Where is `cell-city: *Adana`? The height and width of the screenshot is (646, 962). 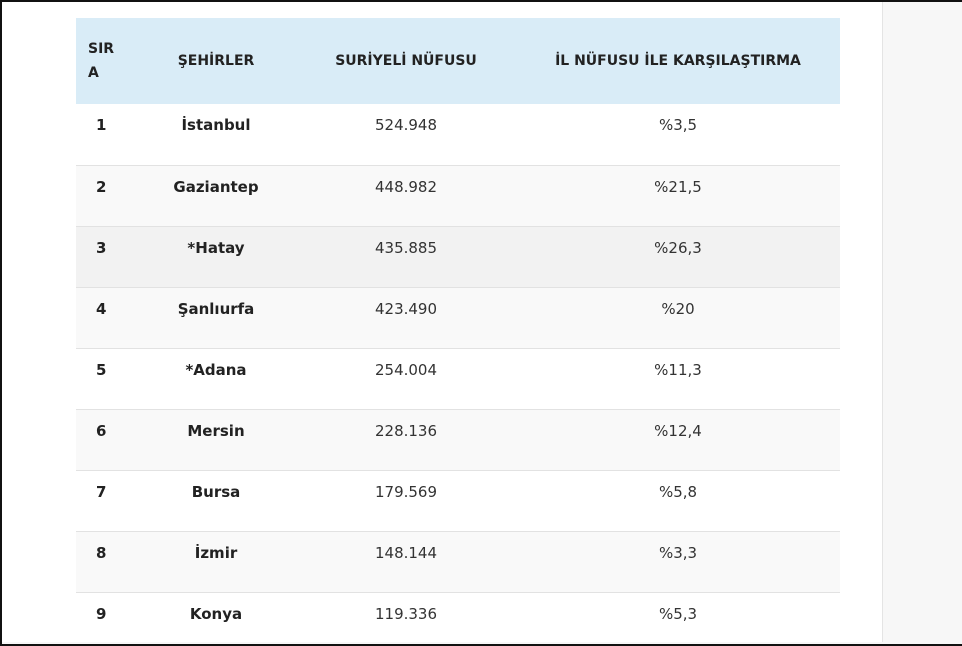
cell-city: *Adana is located at coordinates (216, 379).